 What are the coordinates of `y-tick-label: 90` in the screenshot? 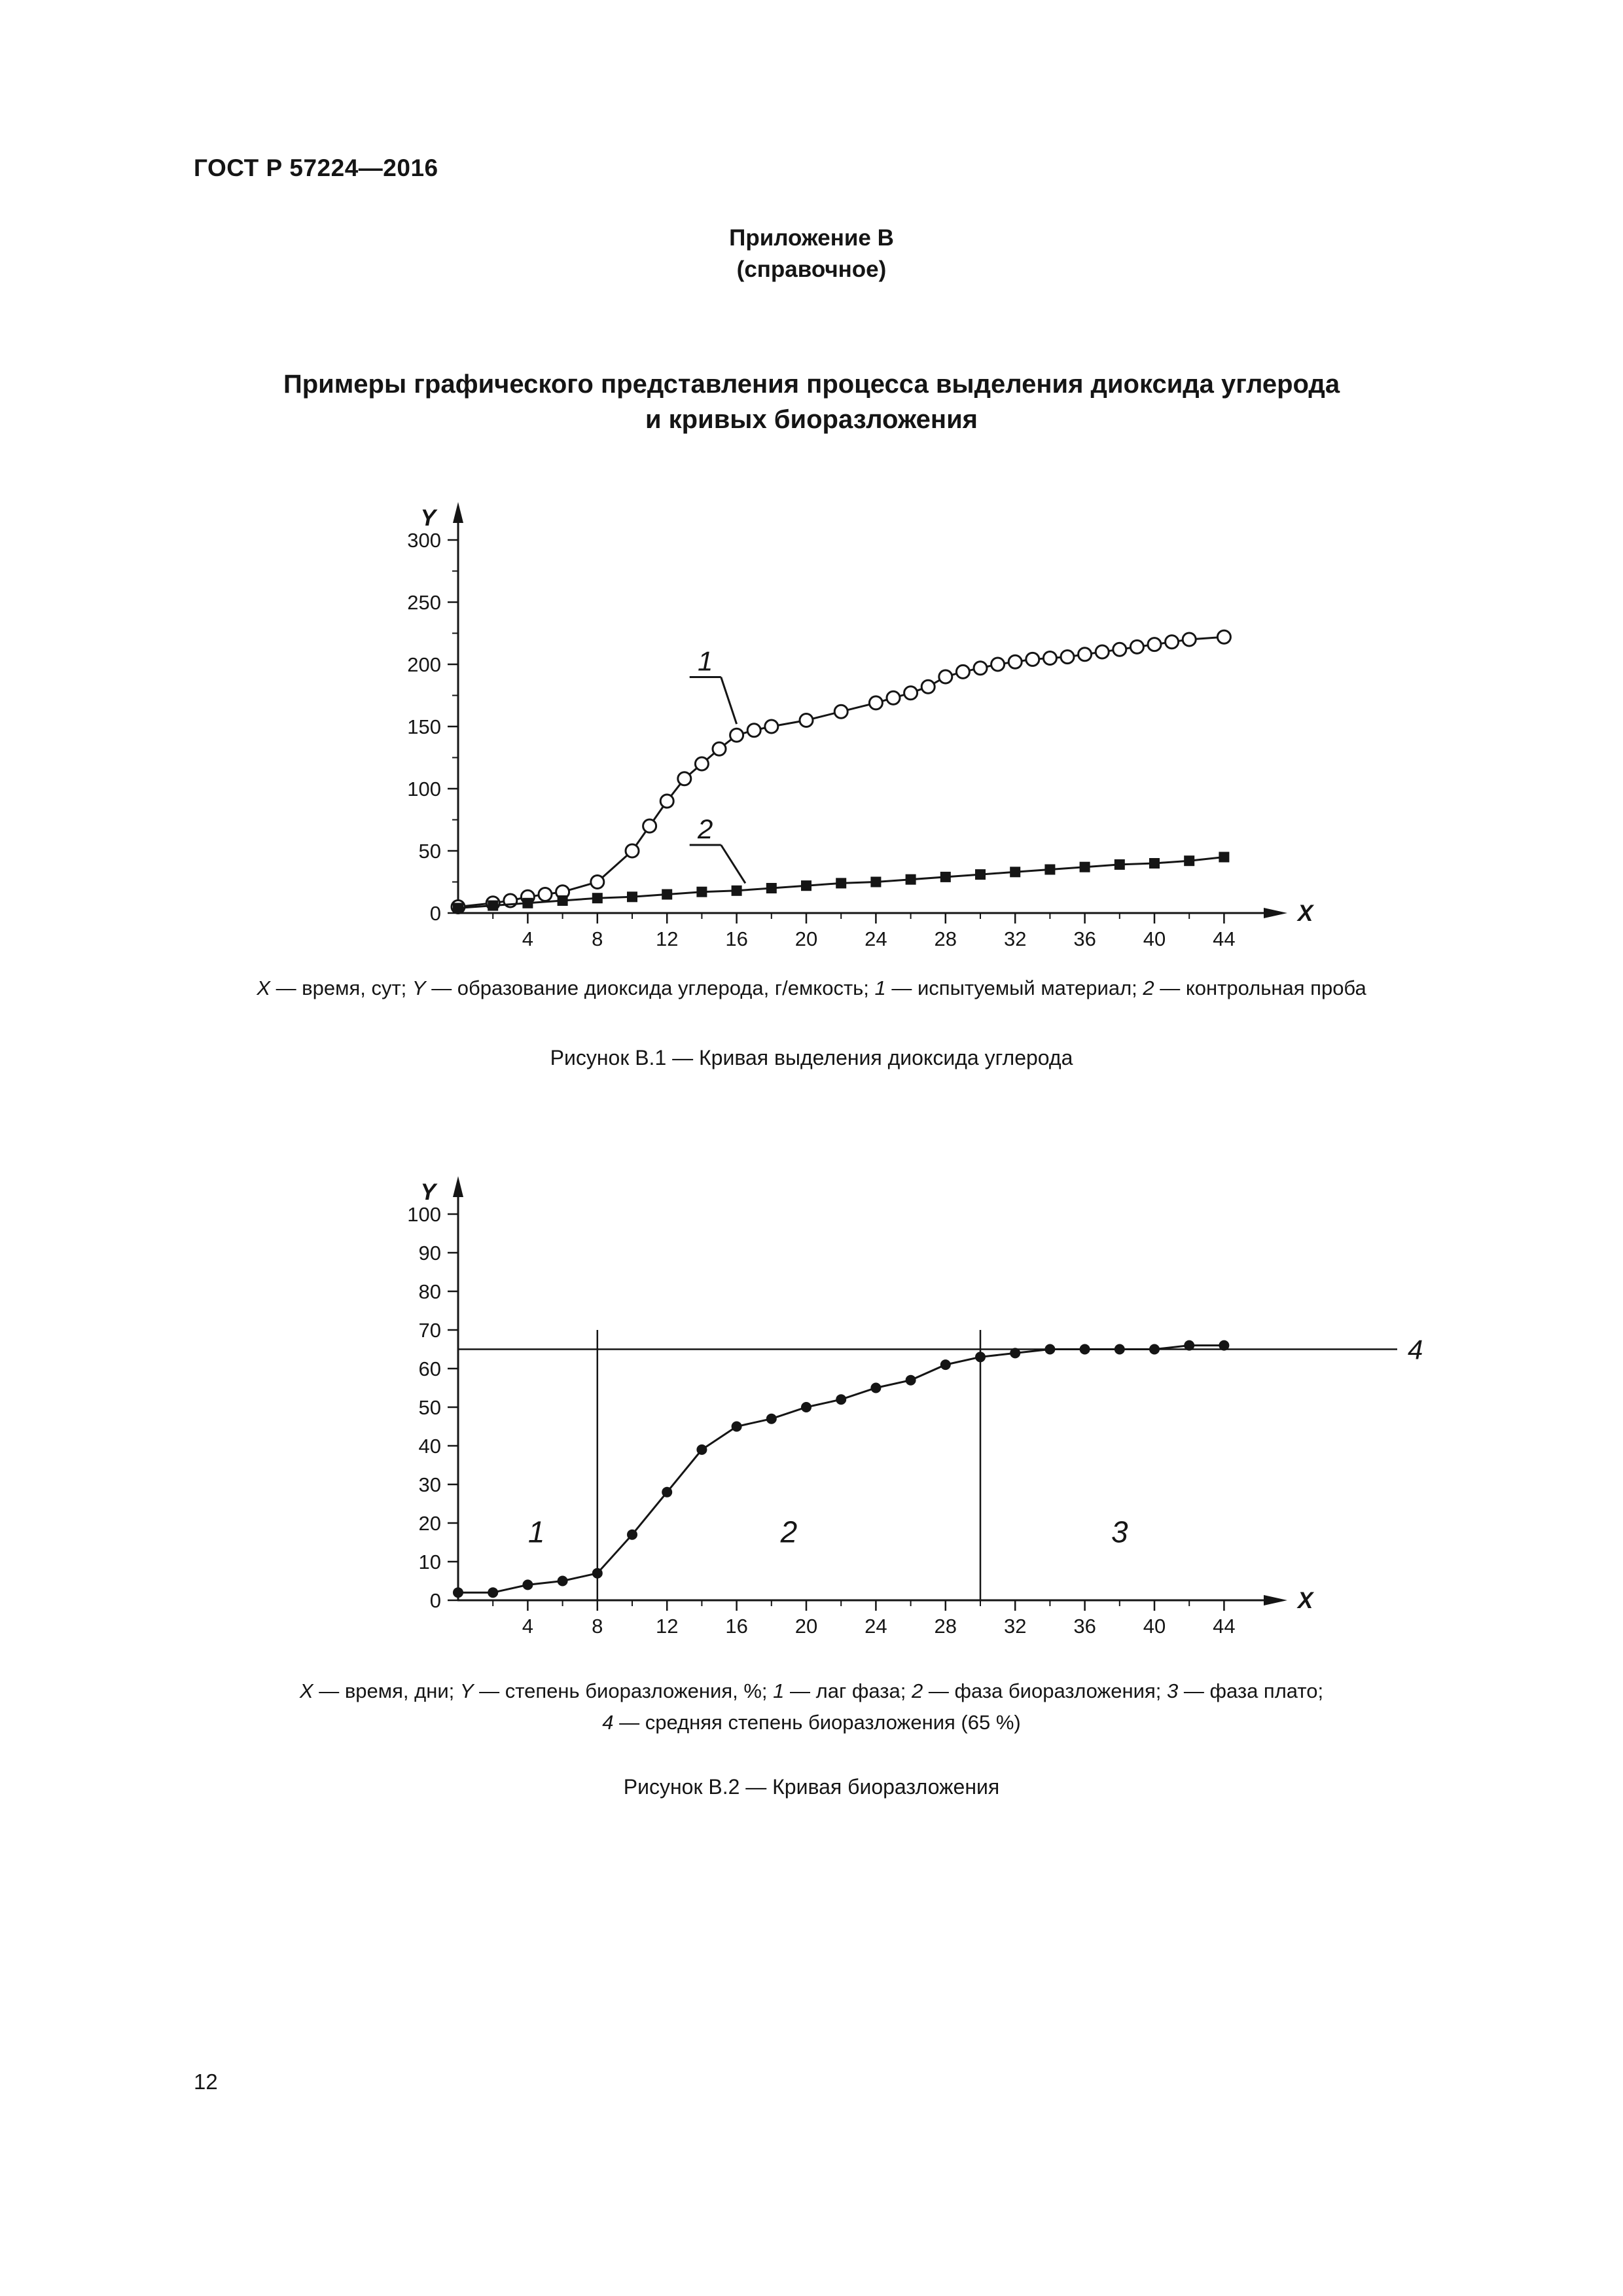 It's located at (430, 1253).